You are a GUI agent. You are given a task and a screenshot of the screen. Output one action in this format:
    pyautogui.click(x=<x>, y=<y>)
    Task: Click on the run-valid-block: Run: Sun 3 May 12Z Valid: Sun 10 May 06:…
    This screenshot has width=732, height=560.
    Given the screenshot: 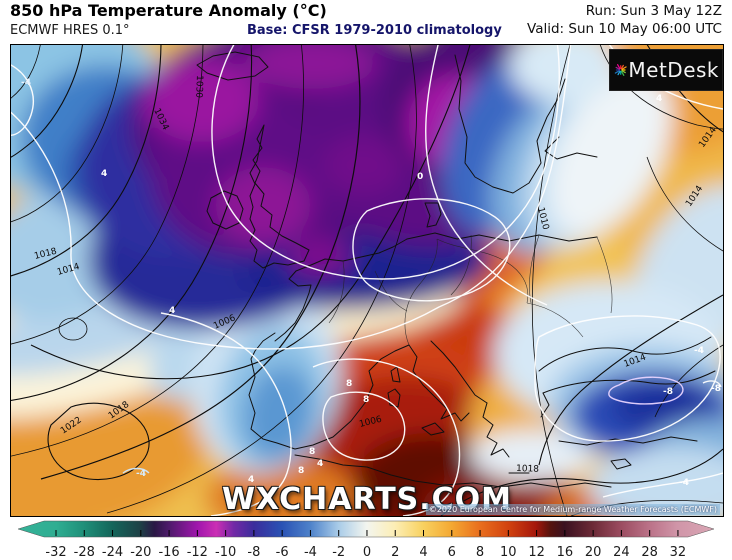 What is the action you would take?
    pyautogui.click(x=624, y=20)
    